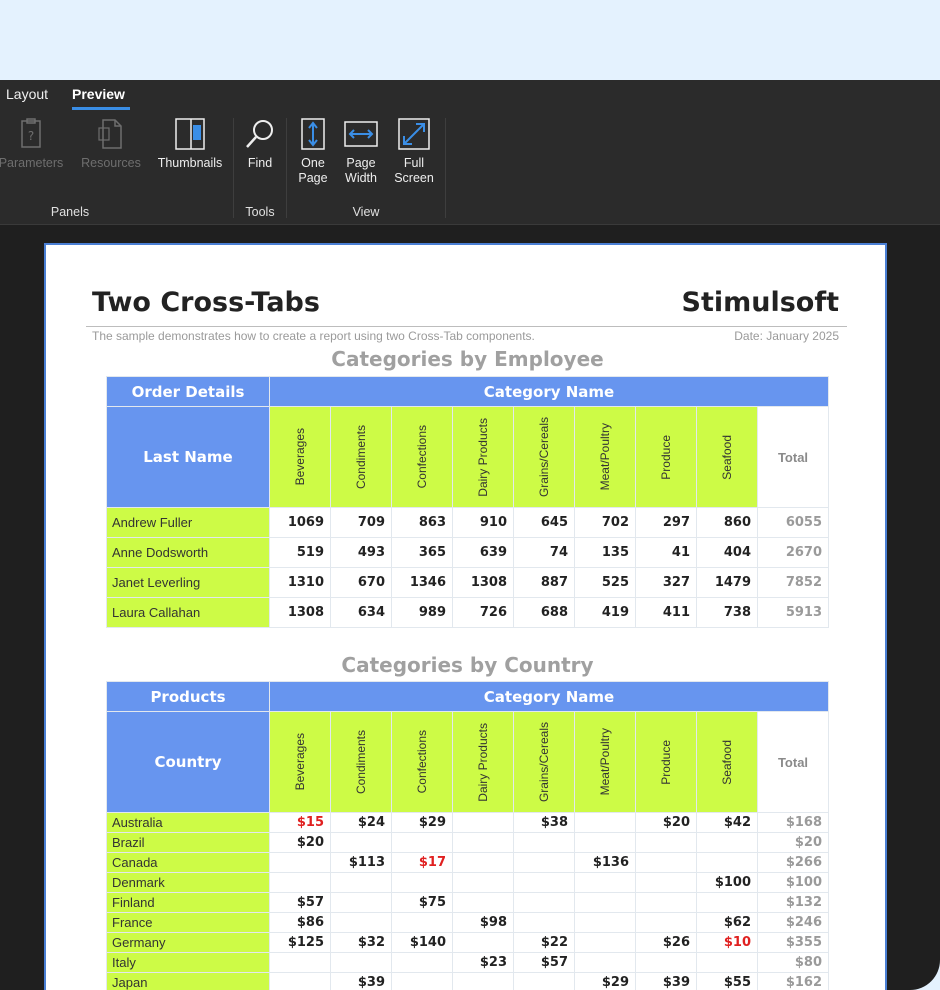 This screenshot has height=990, width=940. What do you see at coordinates (666, 942) in the screenshot?
I see `value-cell: $26` at bounding box center [666, 942].